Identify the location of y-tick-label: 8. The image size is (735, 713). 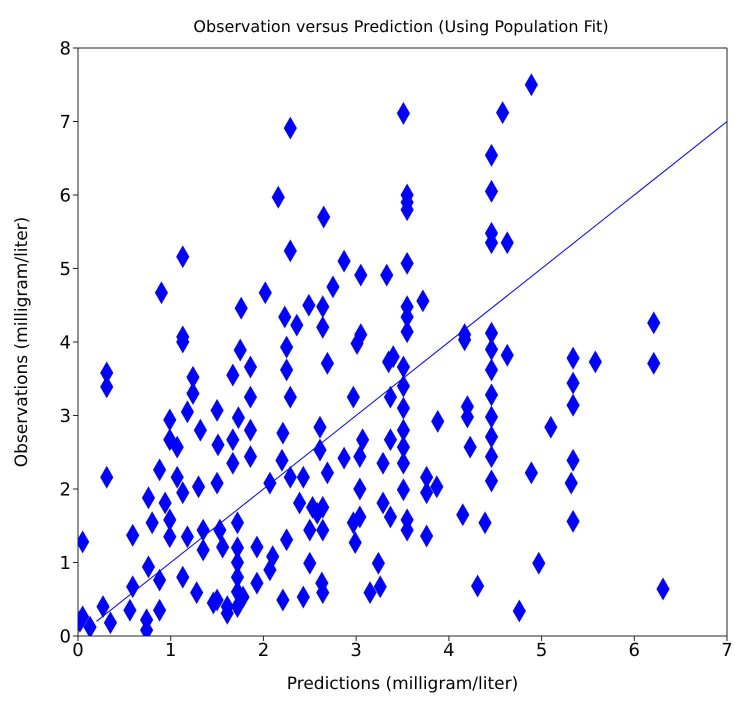
(65, 49).